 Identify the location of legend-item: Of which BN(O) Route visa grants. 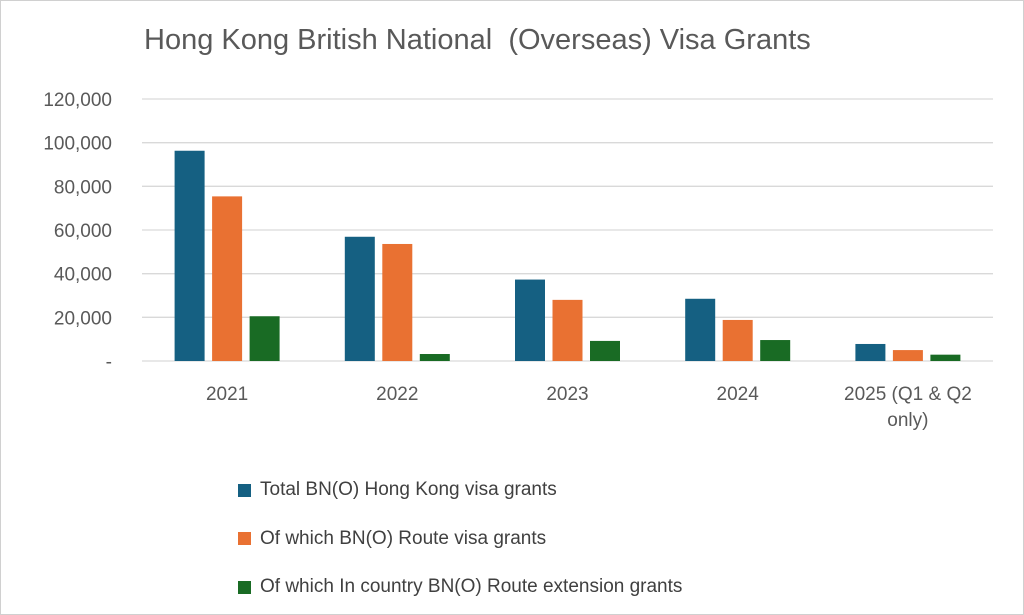
(460, 539).